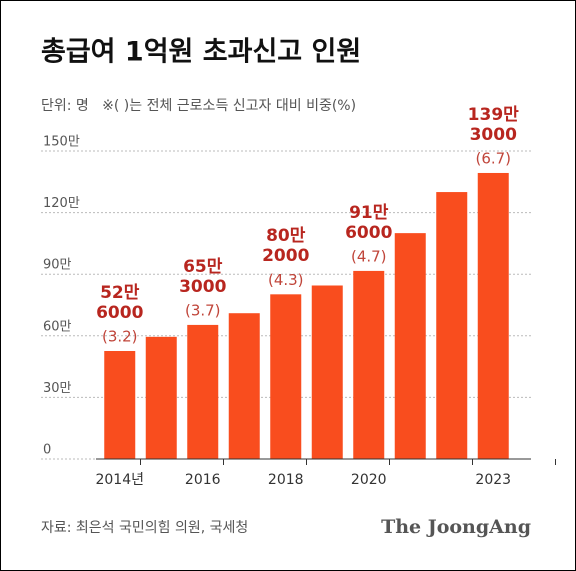 The image size is (576, 571). Describe the element at coordinates (493, 158) in the screenshot. I see `share-label: (6.7)` at that location.